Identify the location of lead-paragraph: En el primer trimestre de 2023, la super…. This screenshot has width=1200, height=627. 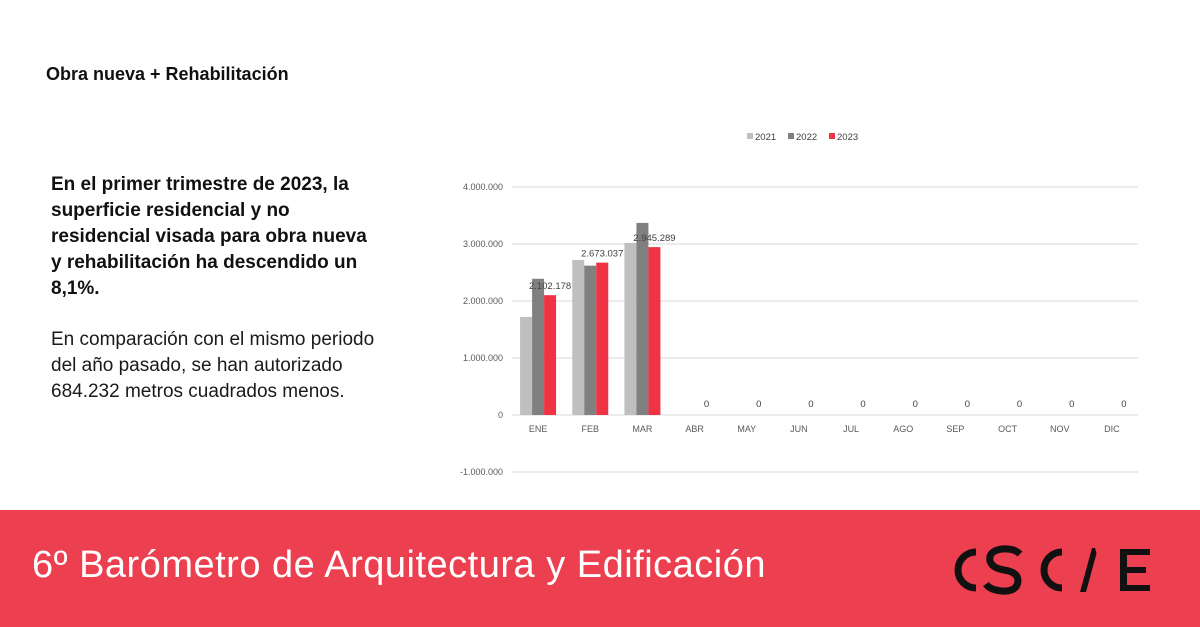
(216, 237).